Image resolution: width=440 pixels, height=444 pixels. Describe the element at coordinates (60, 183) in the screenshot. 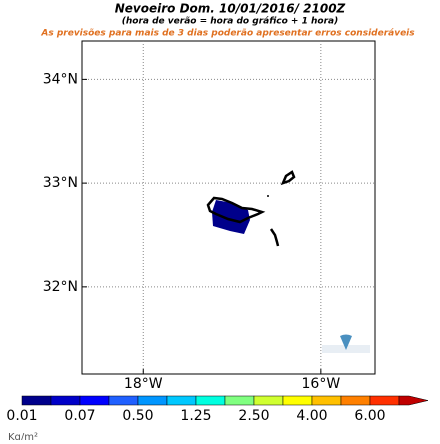

I see `y-tick-label: 33°N` at that location.